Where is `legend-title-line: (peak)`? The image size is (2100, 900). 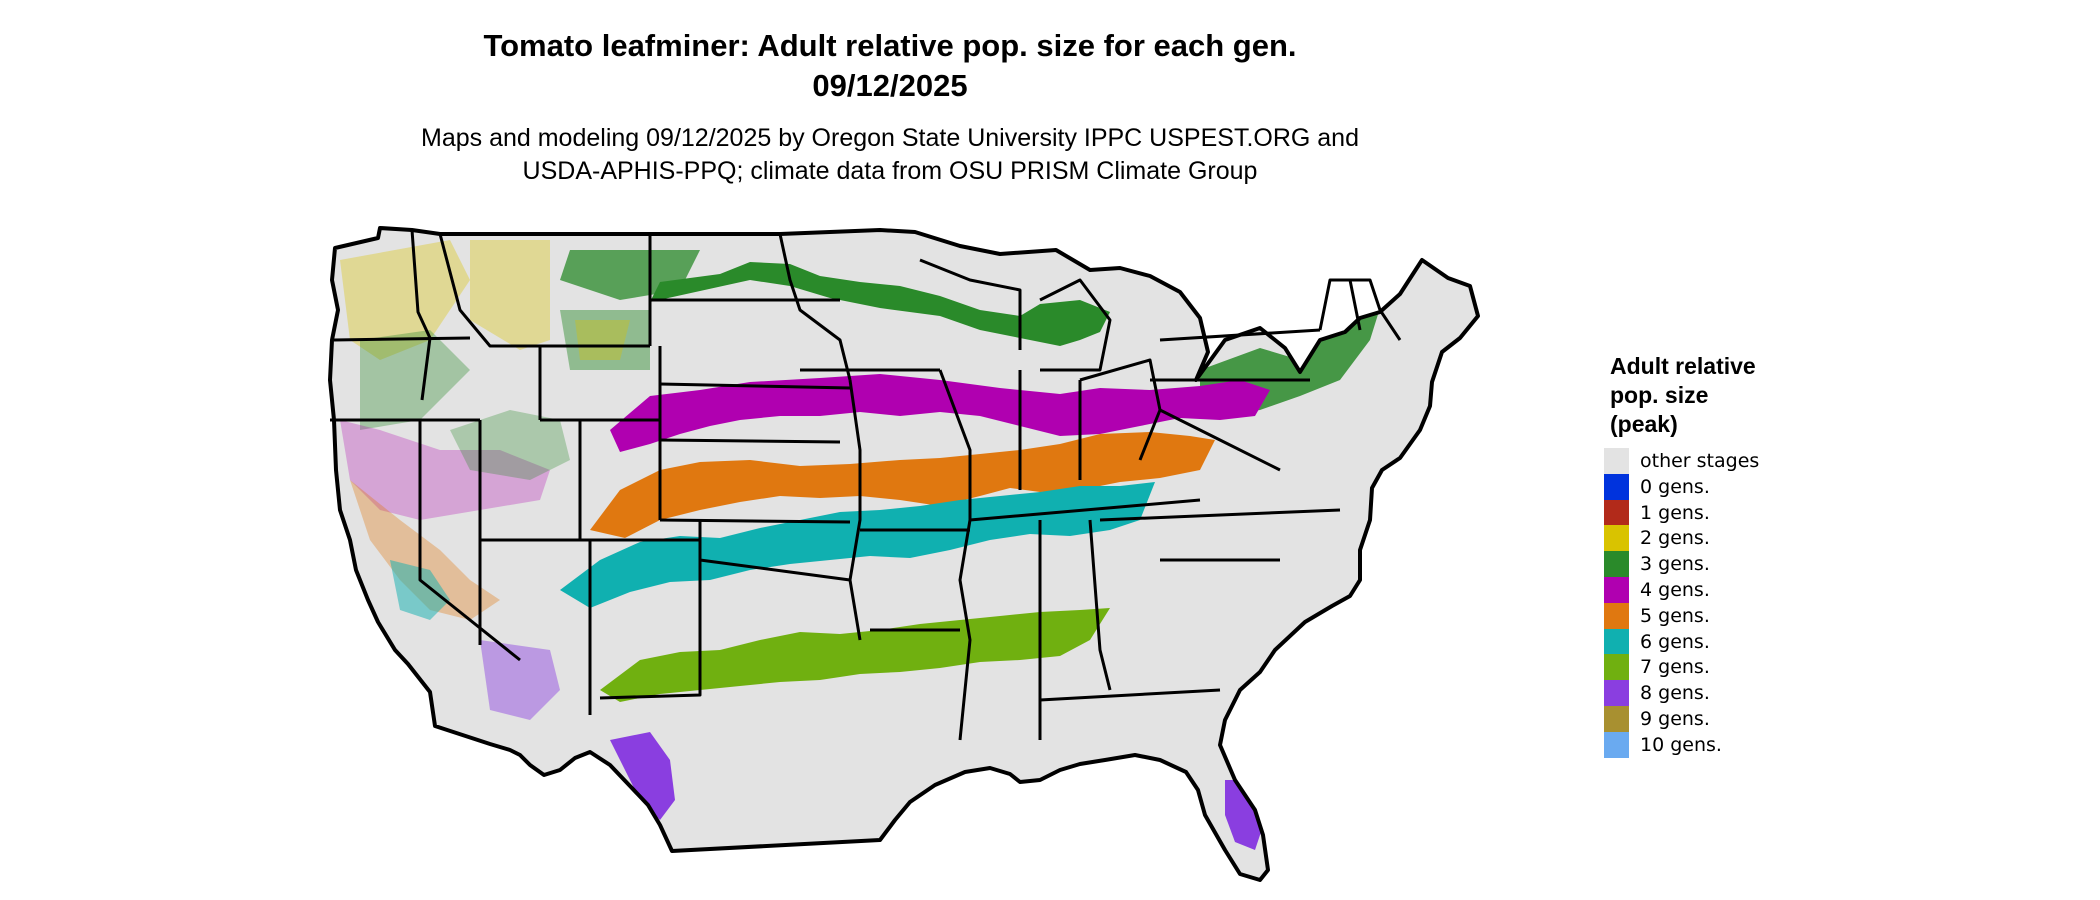 legend-title-line: (peak) is located at coordinates (1644, 424).